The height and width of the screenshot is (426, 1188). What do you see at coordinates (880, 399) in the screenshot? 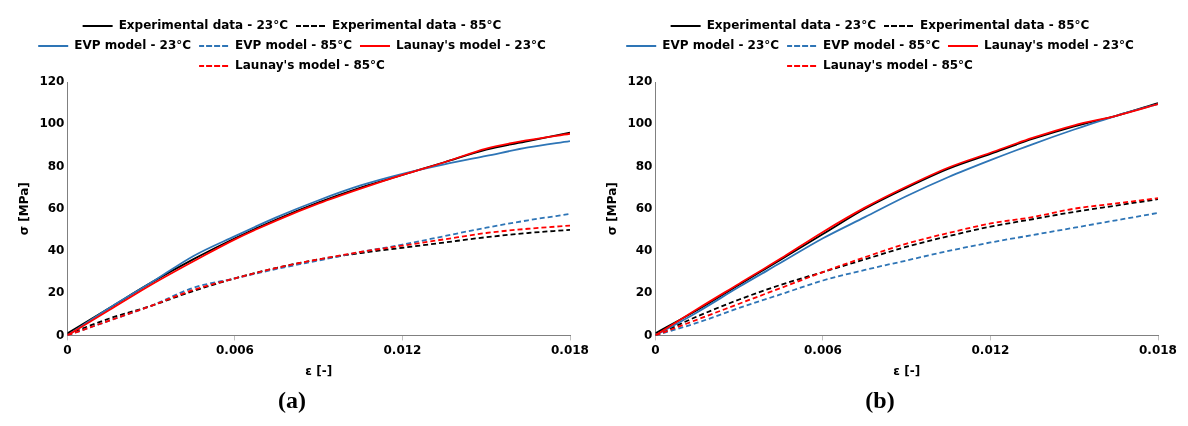
I see `text: (b)` at bounding box center [880, 399].